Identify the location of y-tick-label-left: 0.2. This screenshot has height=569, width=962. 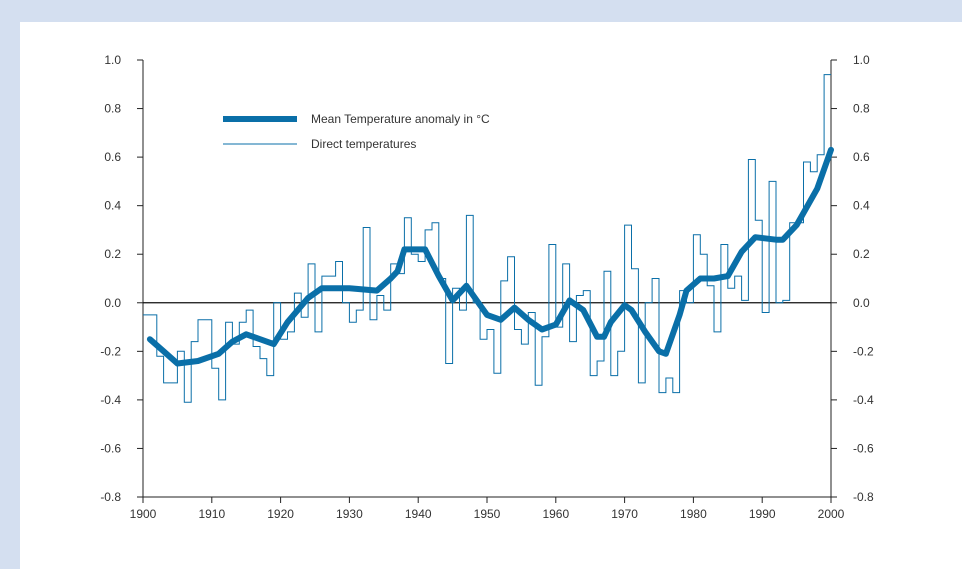
(112, 254).